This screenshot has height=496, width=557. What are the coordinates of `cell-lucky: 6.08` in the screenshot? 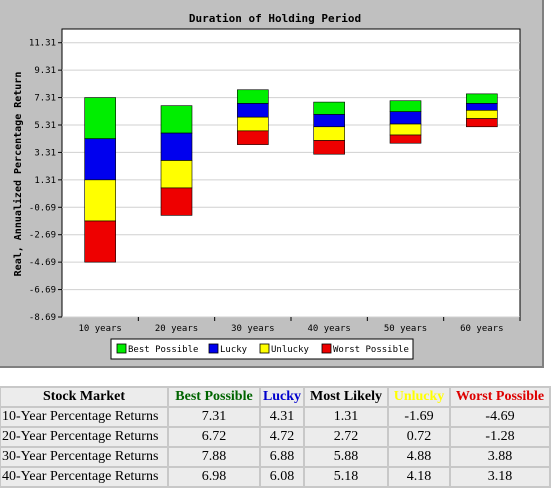 It's located at (282, 477).